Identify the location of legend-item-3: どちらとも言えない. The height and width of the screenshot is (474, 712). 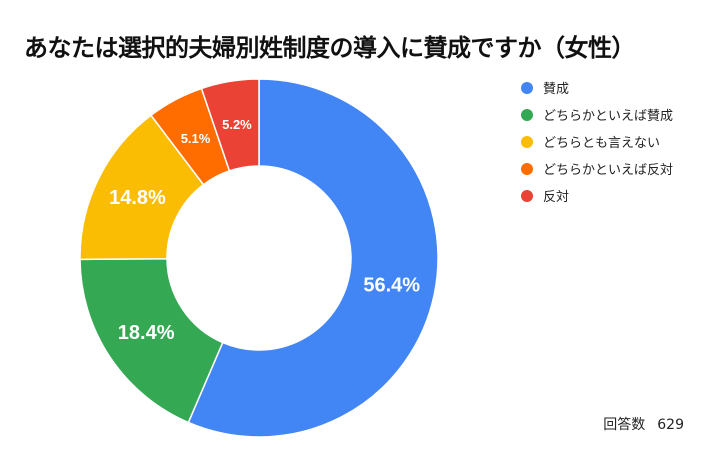
(597, 141).